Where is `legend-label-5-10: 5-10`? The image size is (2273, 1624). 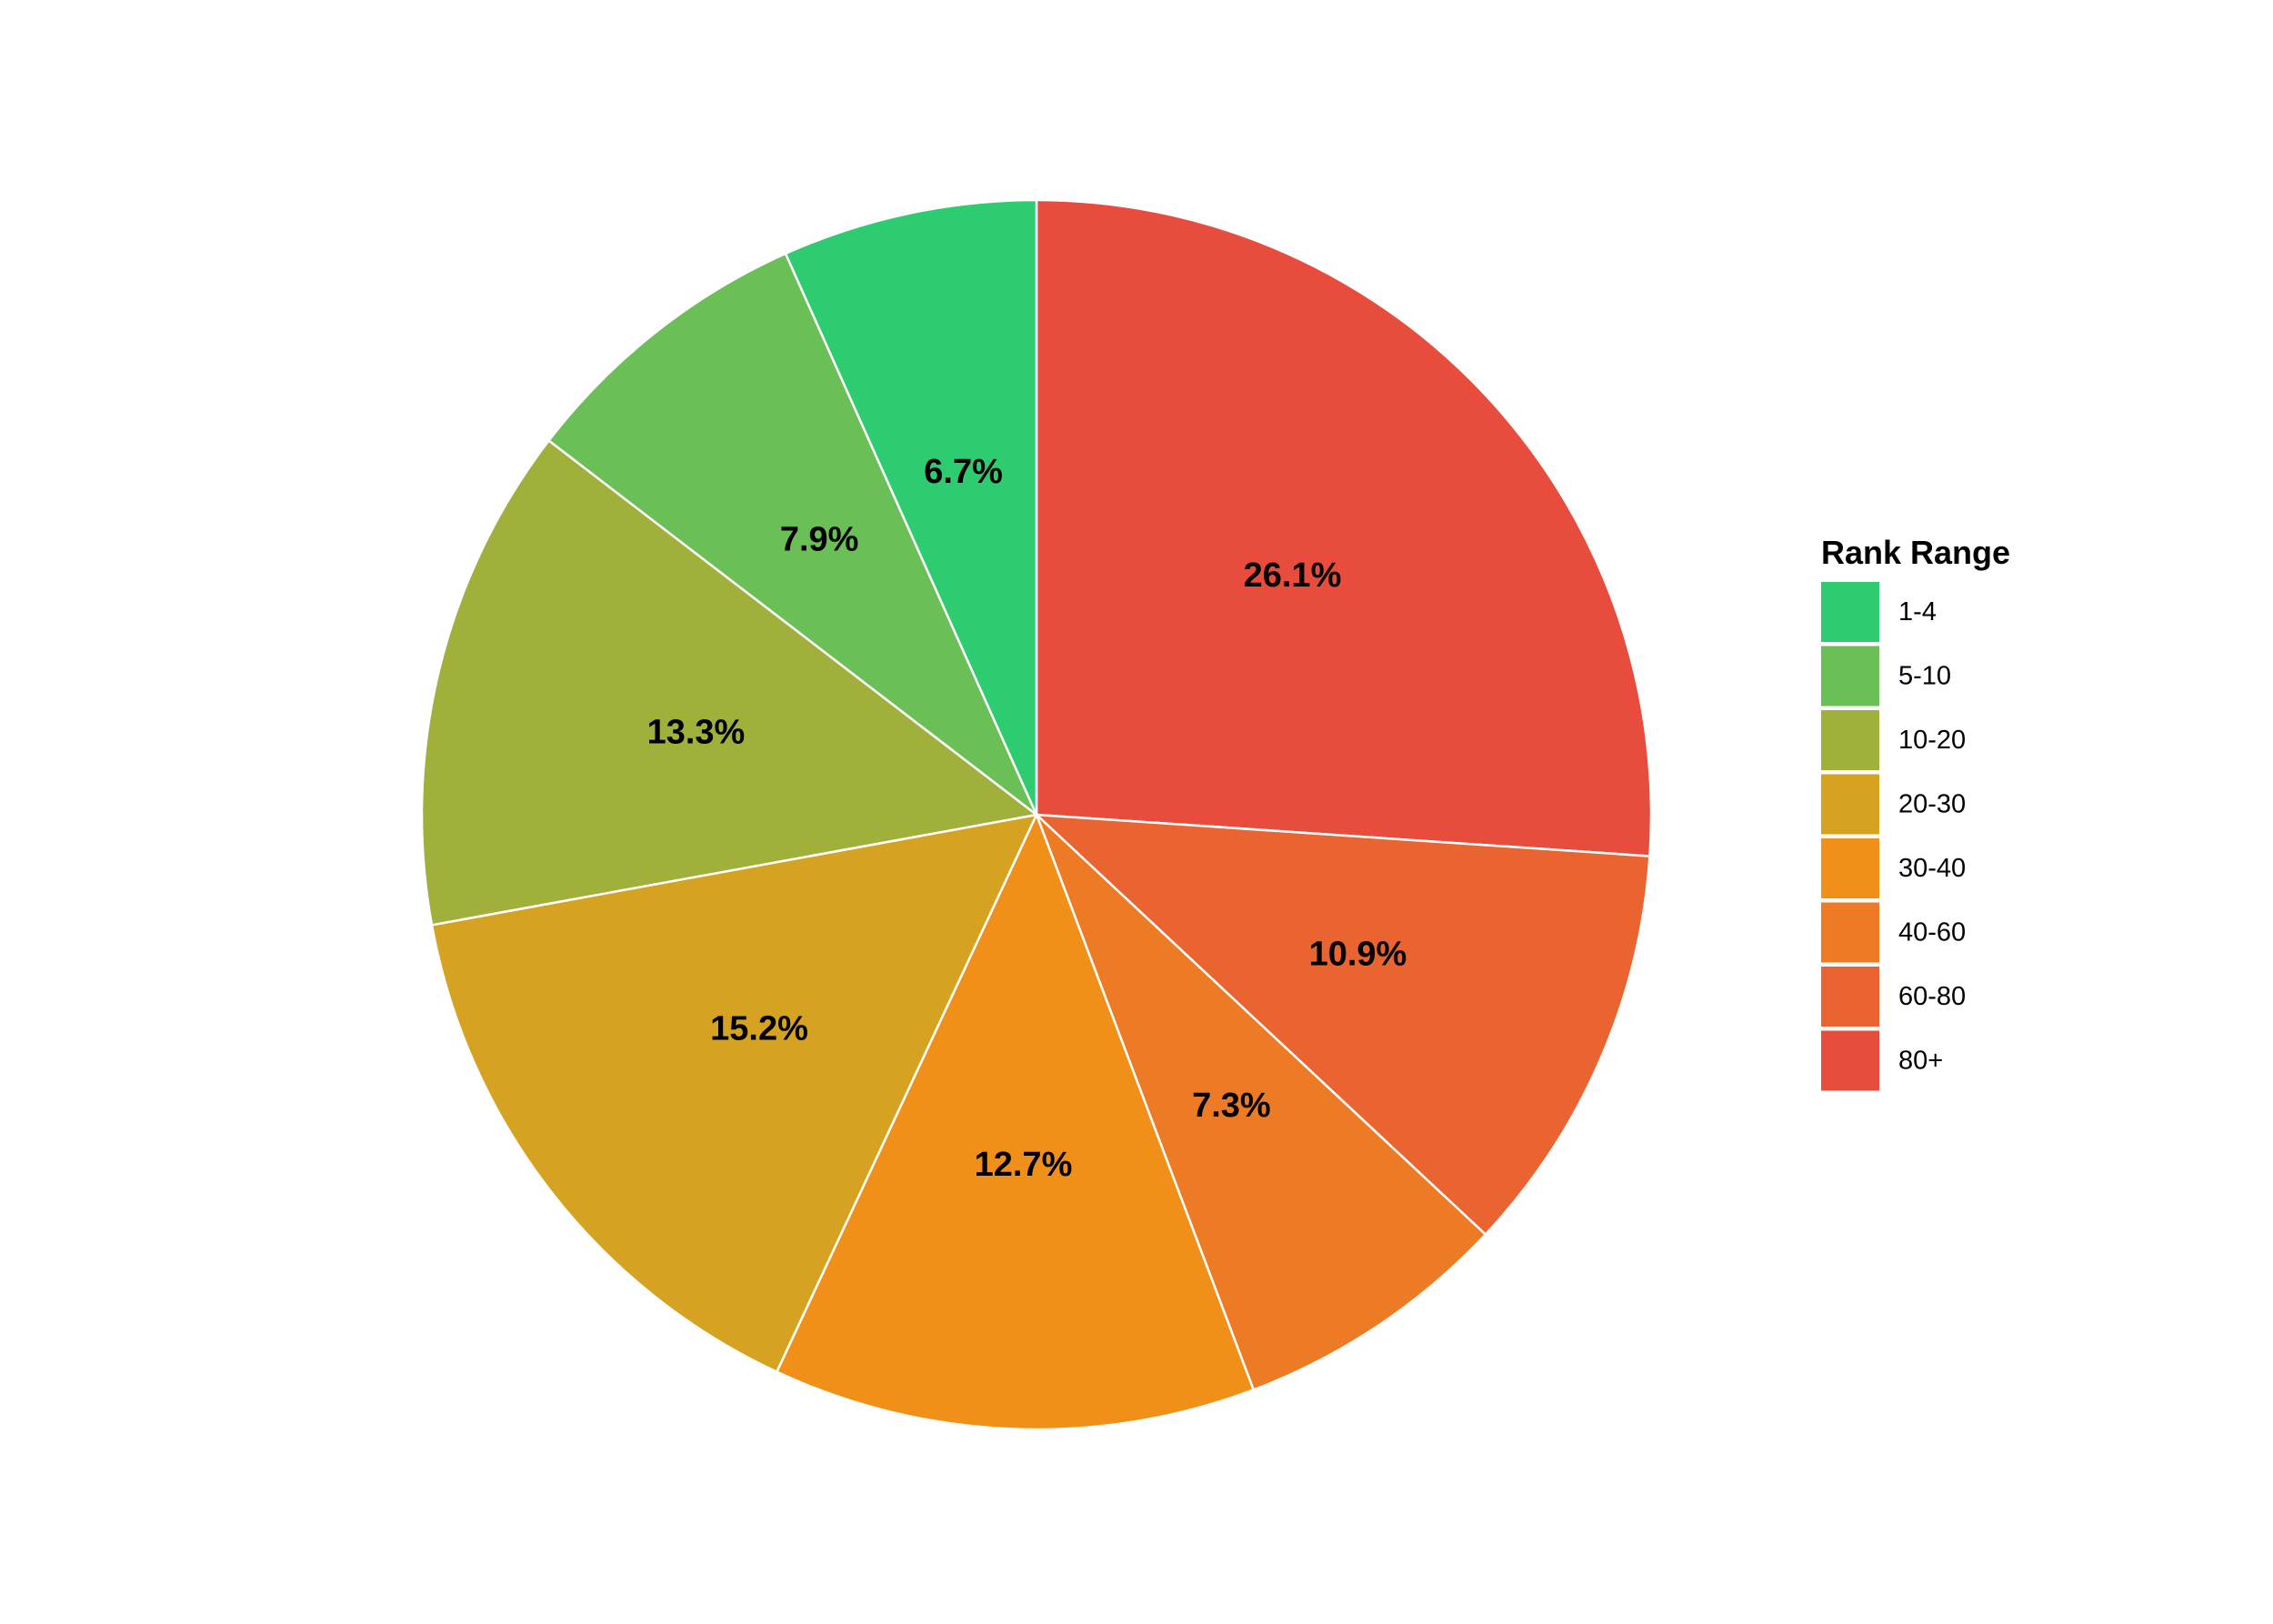 legend-label-5-10: 5-10 is located at coordinates (1924, 676).